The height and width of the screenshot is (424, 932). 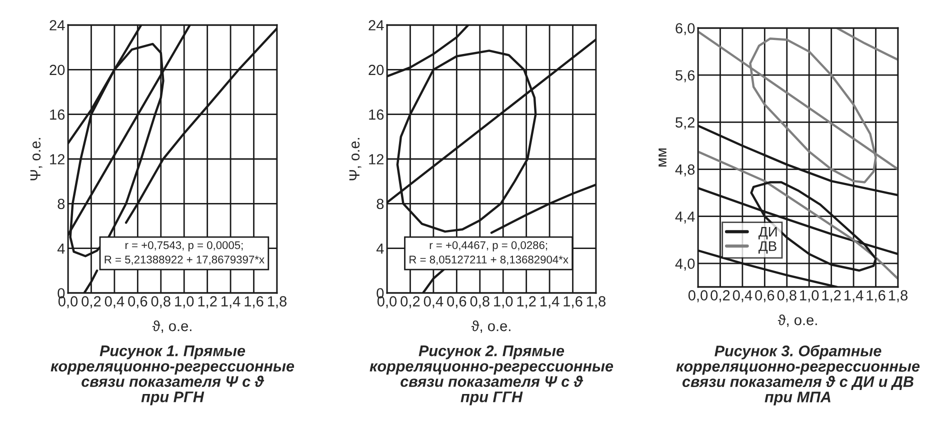 I want to click on legend-label: ДВ, so click(x=767, y=247).